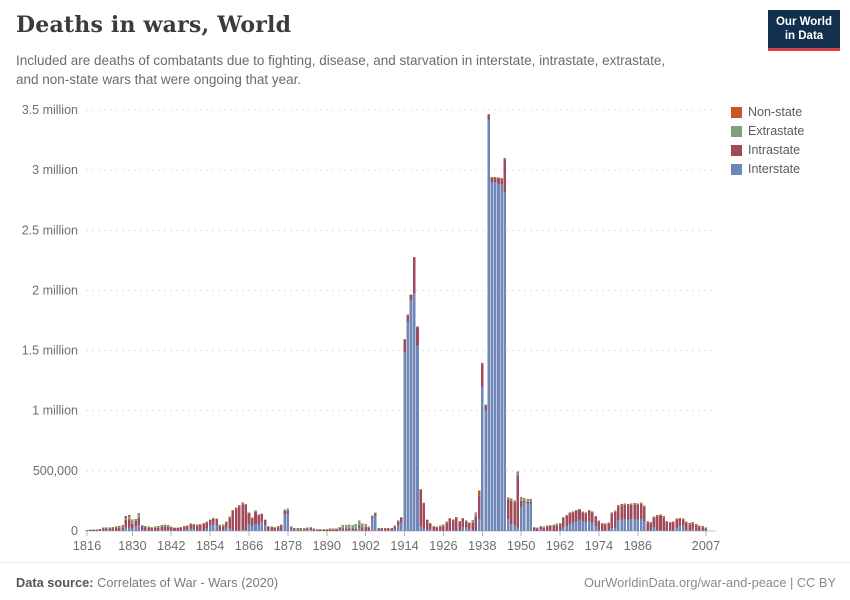 Image resolution: width=850 pixels, height=600 pixels. Describe the element at coordinates (482, 364) in the screenshot. I see `bar-segment-extrastate-1938` at that location.